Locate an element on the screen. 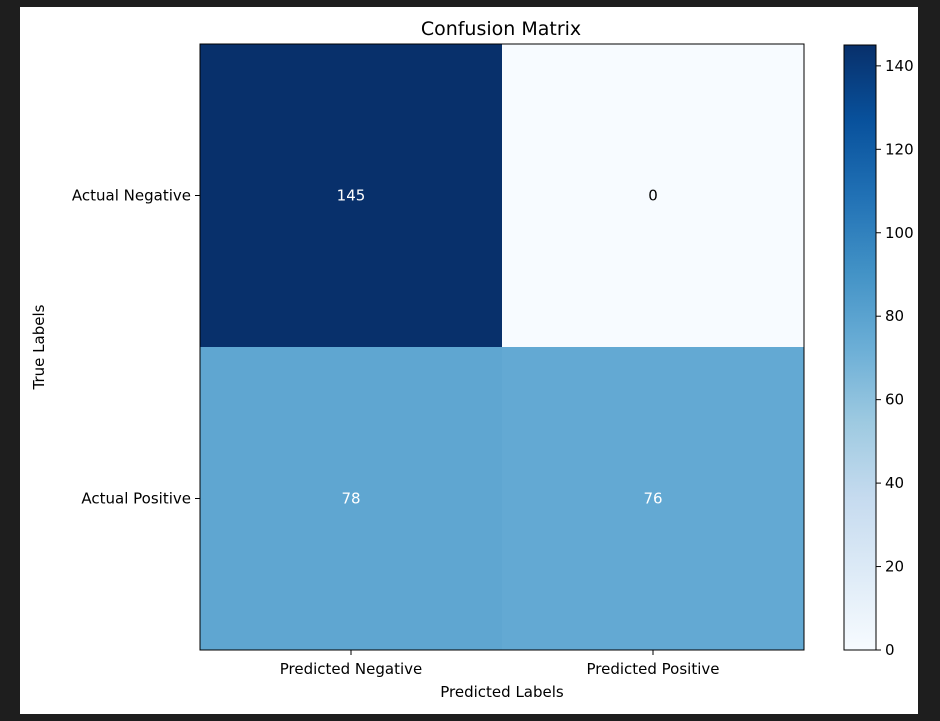 The height and width of the screenshot is (721, 940). colorbar-tick-label: 140 is located at coordinates (899, 66).